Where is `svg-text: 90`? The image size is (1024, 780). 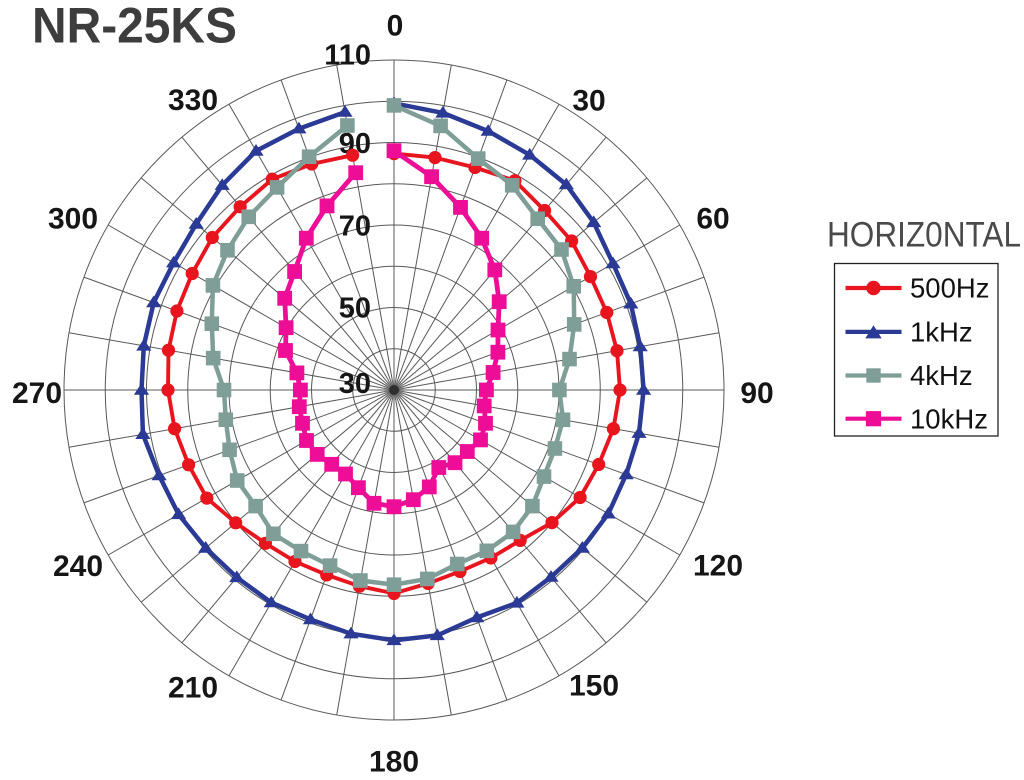 svg-text: 90 is located at coordinates (756, 393).